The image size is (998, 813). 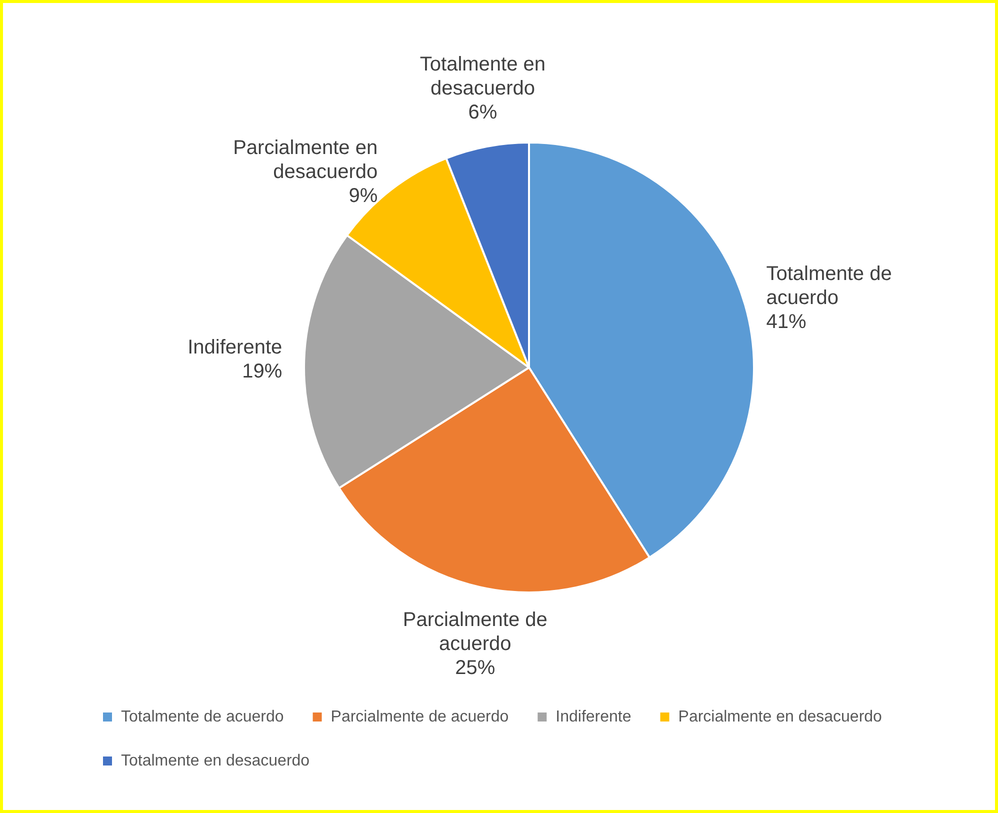 I want to click on slice-label: Indiferente, so click(x=235, y=347).